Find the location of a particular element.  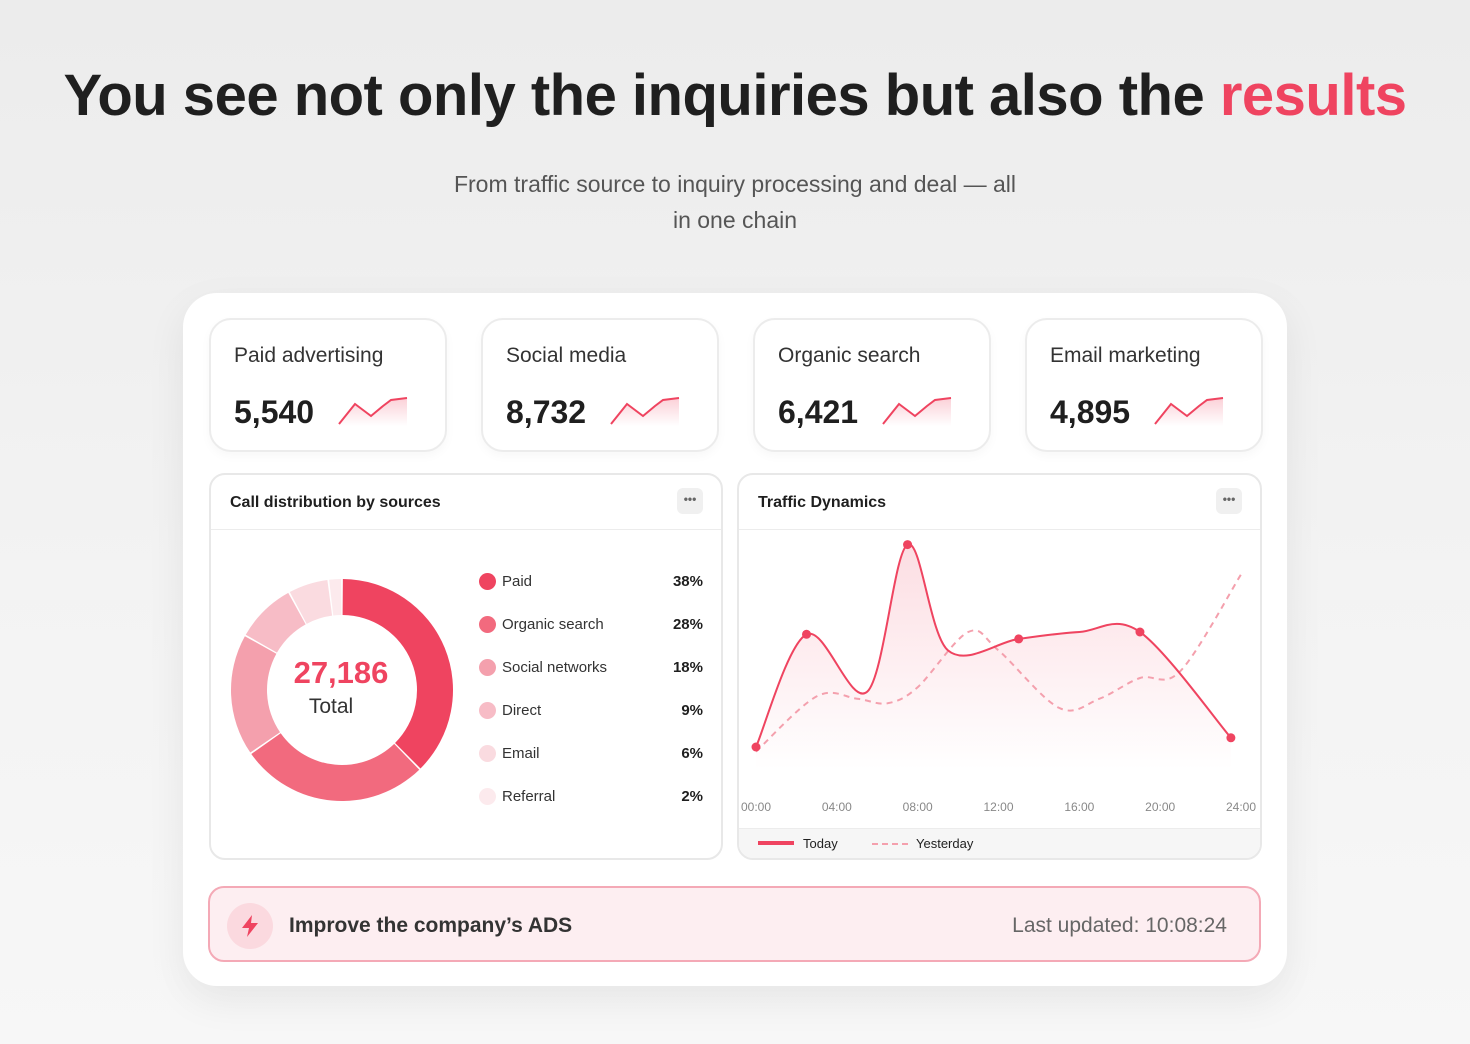

donut-slice-direct is located at coordinates (275, 622).